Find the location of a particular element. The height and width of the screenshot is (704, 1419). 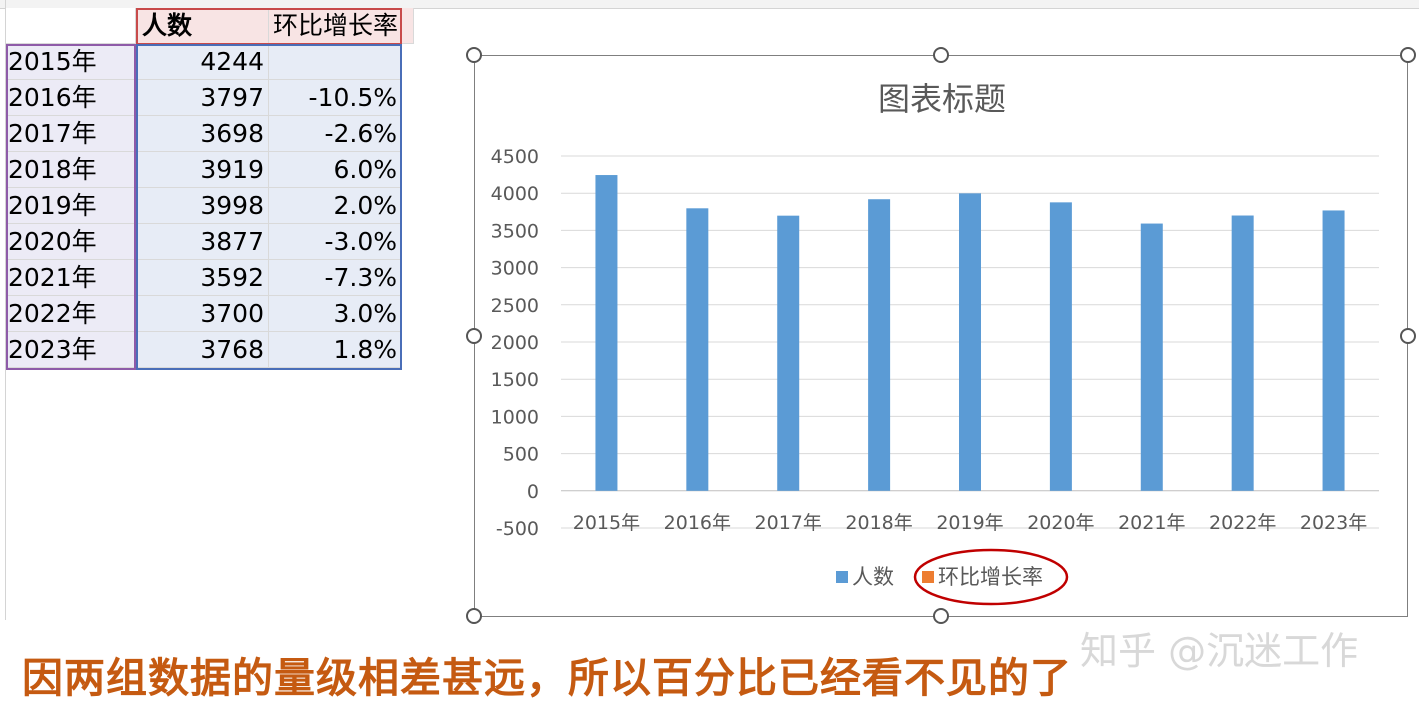

x-tick-label: 2023年 is located at coordinates (1333, 523).